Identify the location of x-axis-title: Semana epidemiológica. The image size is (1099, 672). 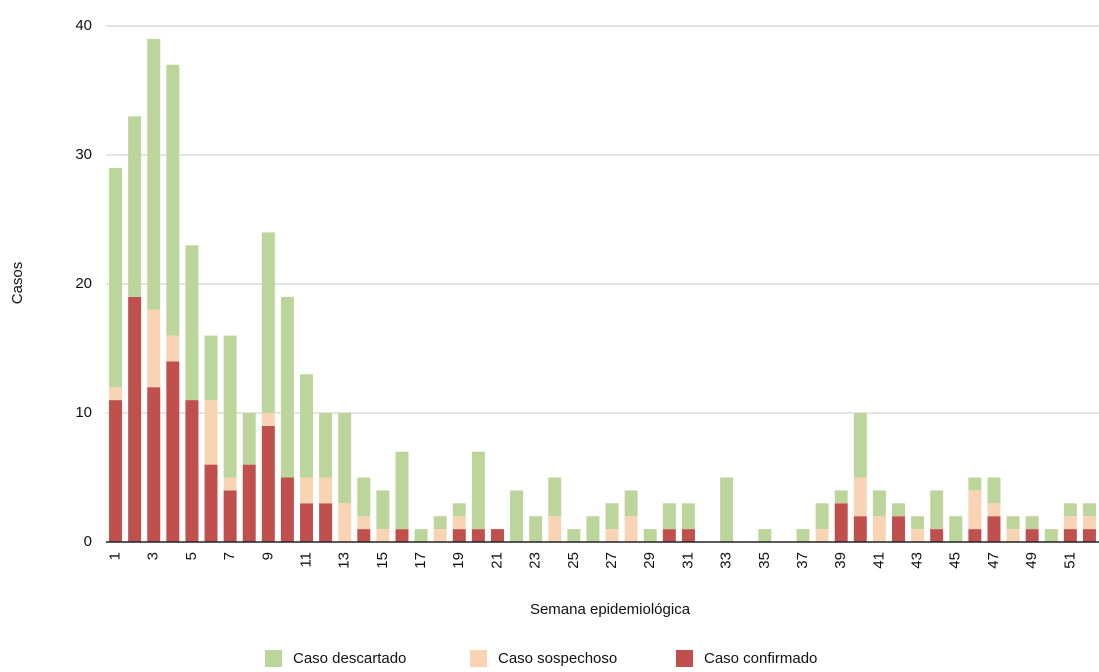
(610, 609).